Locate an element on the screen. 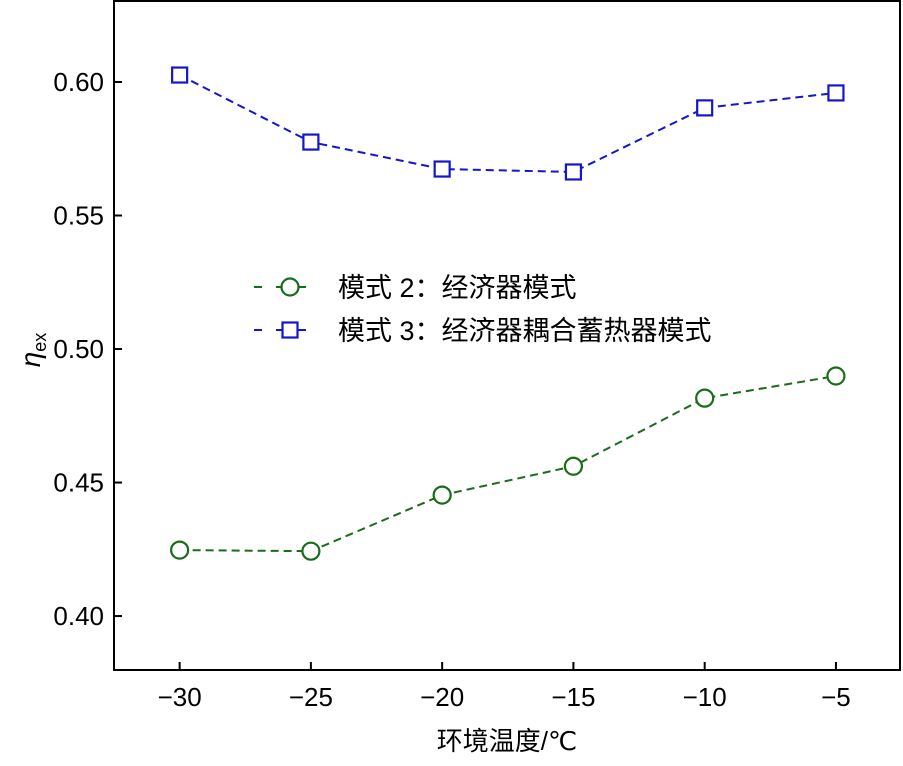 Image resolution: width=903 pixels, height=766 pixels. x-axis-label: 环境温度/℃ is located at coordinates (507, 741).